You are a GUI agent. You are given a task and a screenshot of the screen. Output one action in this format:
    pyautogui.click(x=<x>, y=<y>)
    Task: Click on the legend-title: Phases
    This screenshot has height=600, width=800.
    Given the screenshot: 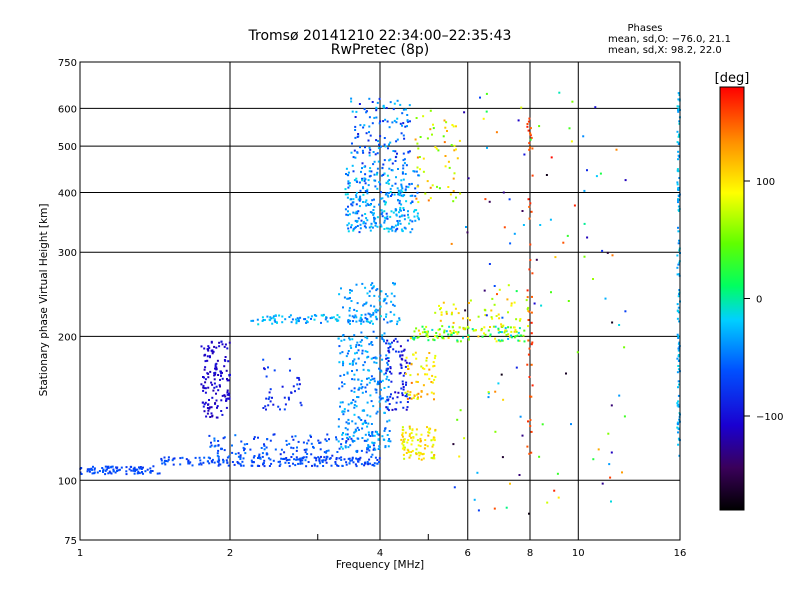 What is the action you would take?
    pyautogui.click(x=644, y=28)
    